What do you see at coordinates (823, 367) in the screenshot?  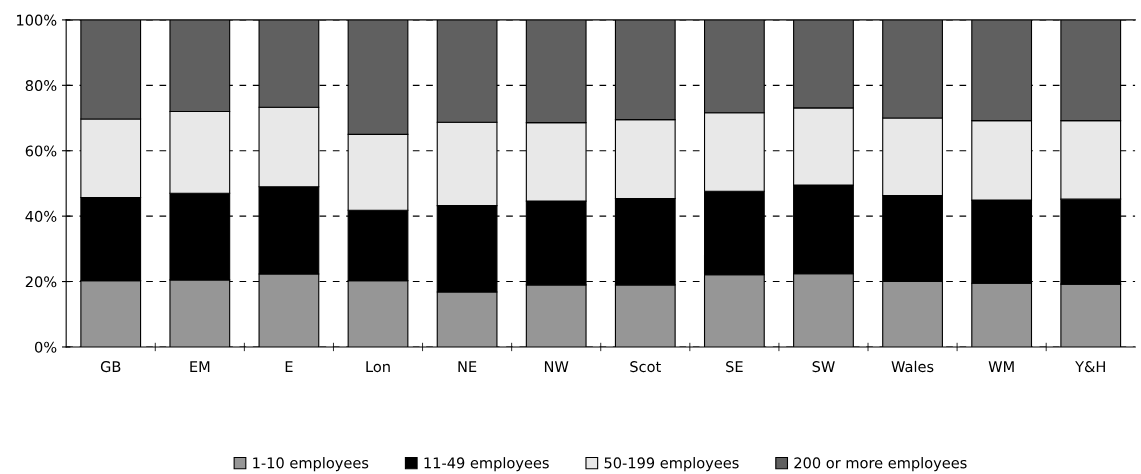 I see `x-tick-label: SW` at bounding box center [823, 367].